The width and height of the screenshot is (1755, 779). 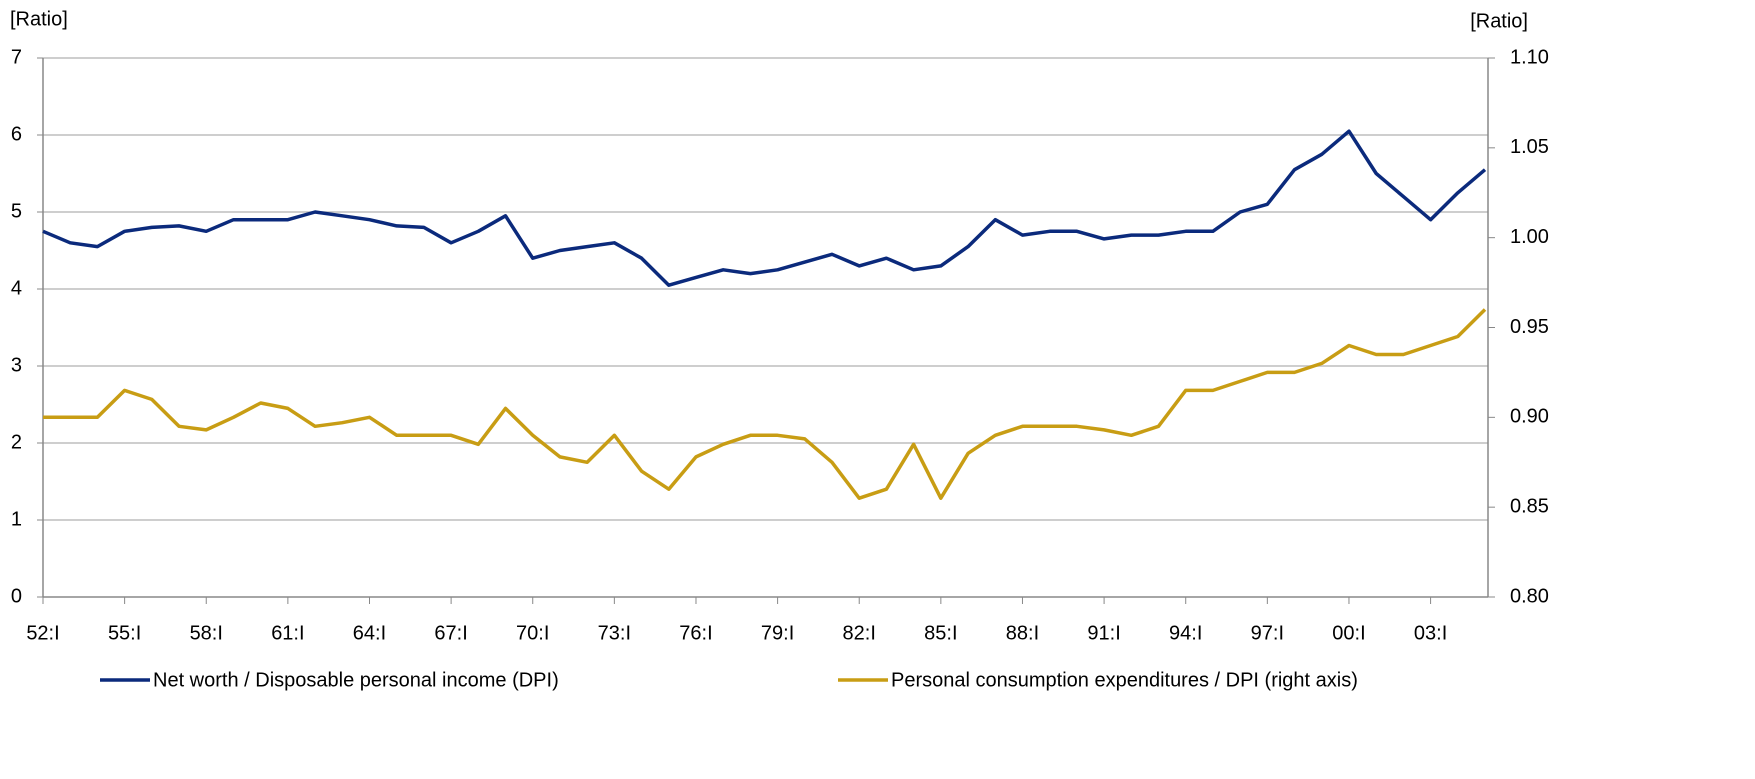 What do you see at coordinates (1103, 633) in the screenshot?
I see `x-tick-label: 91:I` at bounding box center [1103, 633].